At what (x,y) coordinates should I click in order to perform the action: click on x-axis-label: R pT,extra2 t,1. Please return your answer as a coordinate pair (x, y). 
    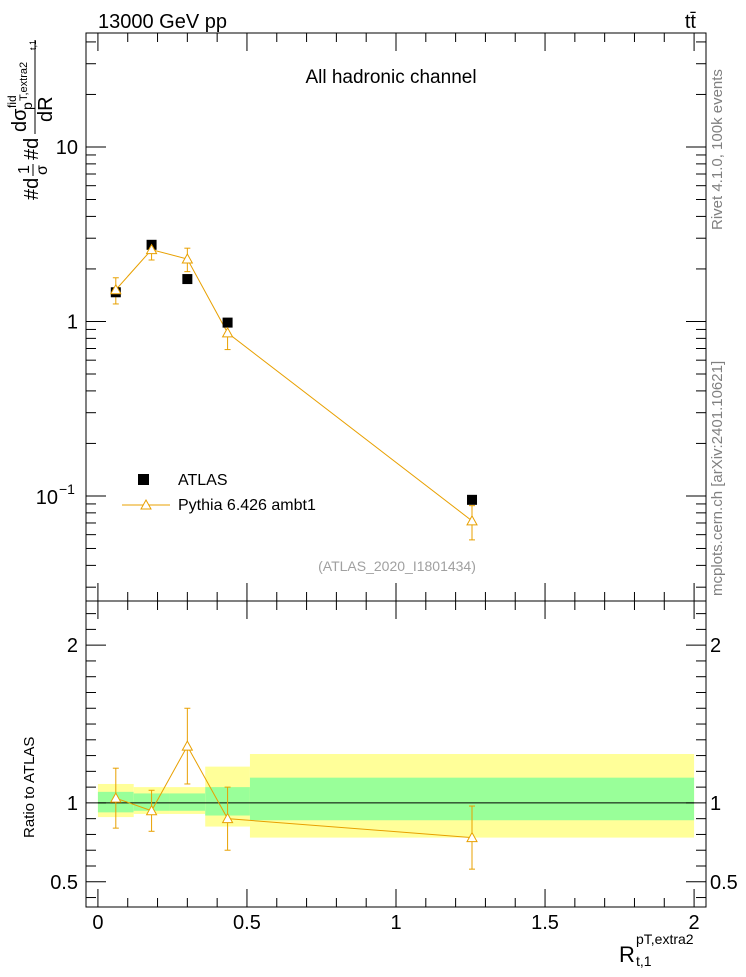
    Looking at the image, I should click on (656, 950).